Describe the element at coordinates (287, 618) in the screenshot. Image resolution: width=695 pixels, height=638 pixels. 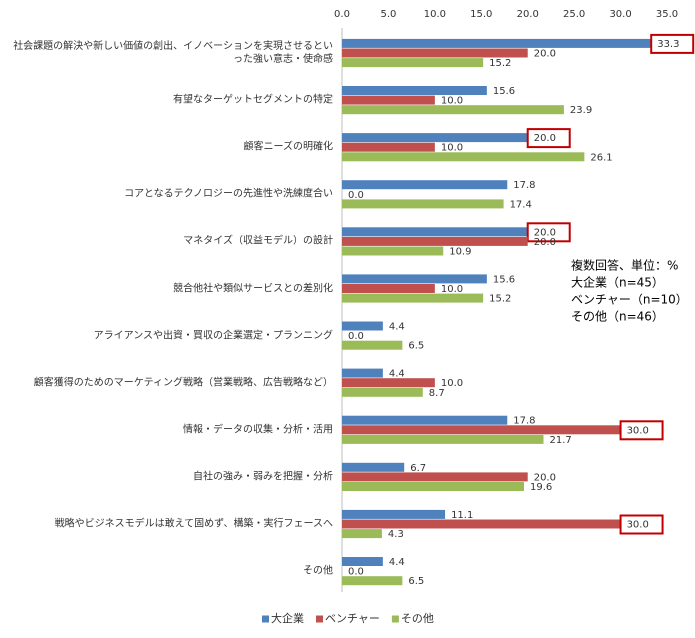
I see `legend-label: 大企業` at that location.